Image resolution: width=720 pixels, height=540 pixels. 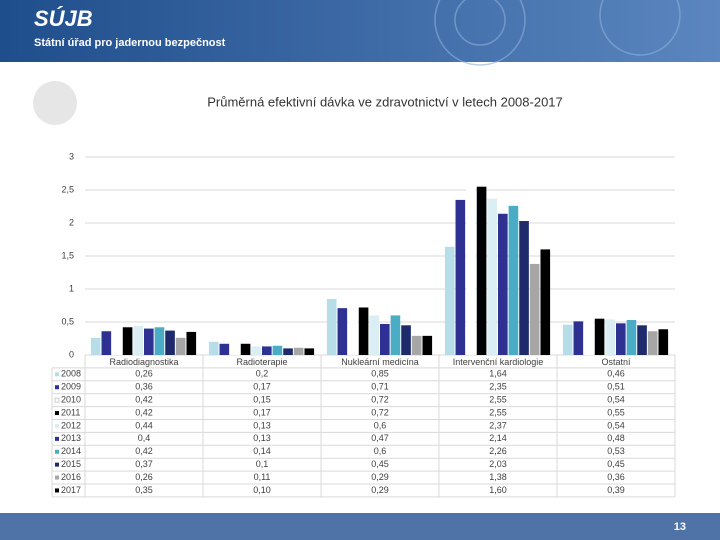 I want to click on legend-label: 2008, so click(x=71, y=374).